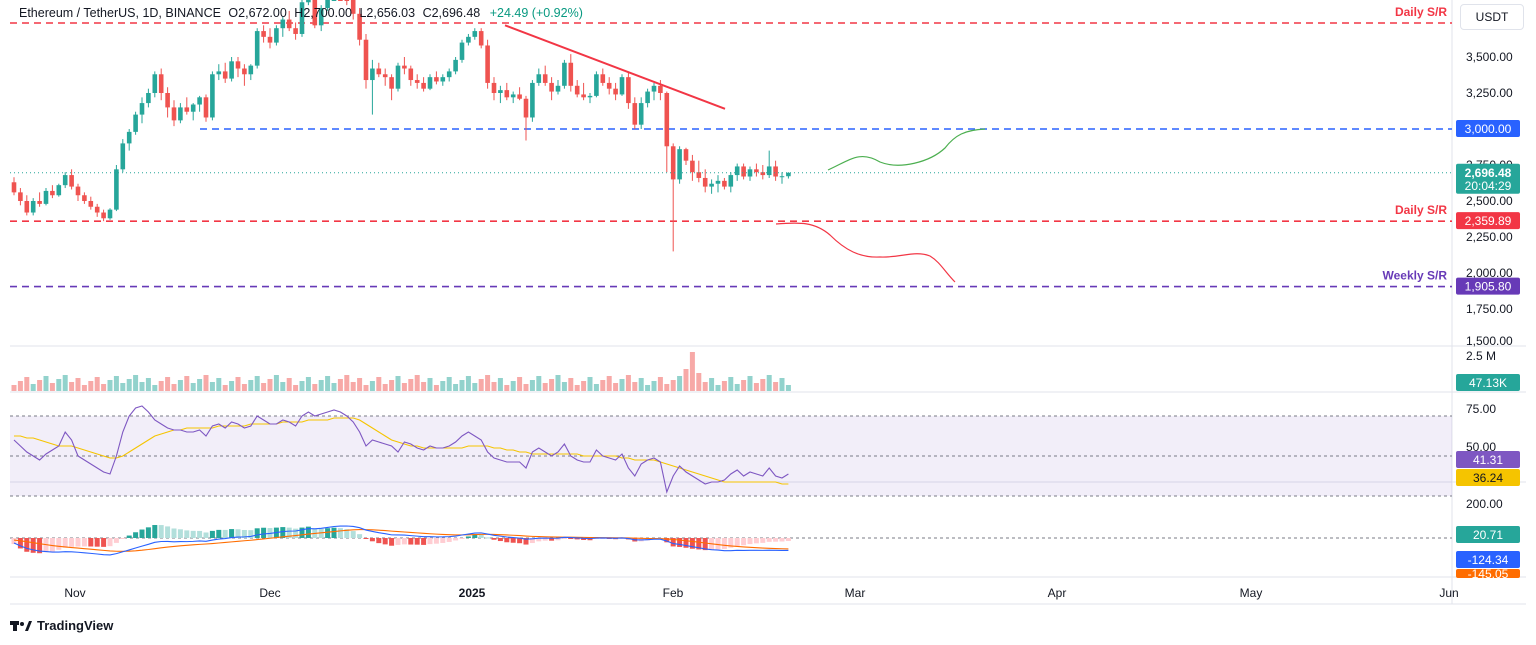 This screenshot has height=645, width=1536. Describe the element at coordinates (855, 593) in the screenshot. I see `time-axis-label: Mar` at that location.